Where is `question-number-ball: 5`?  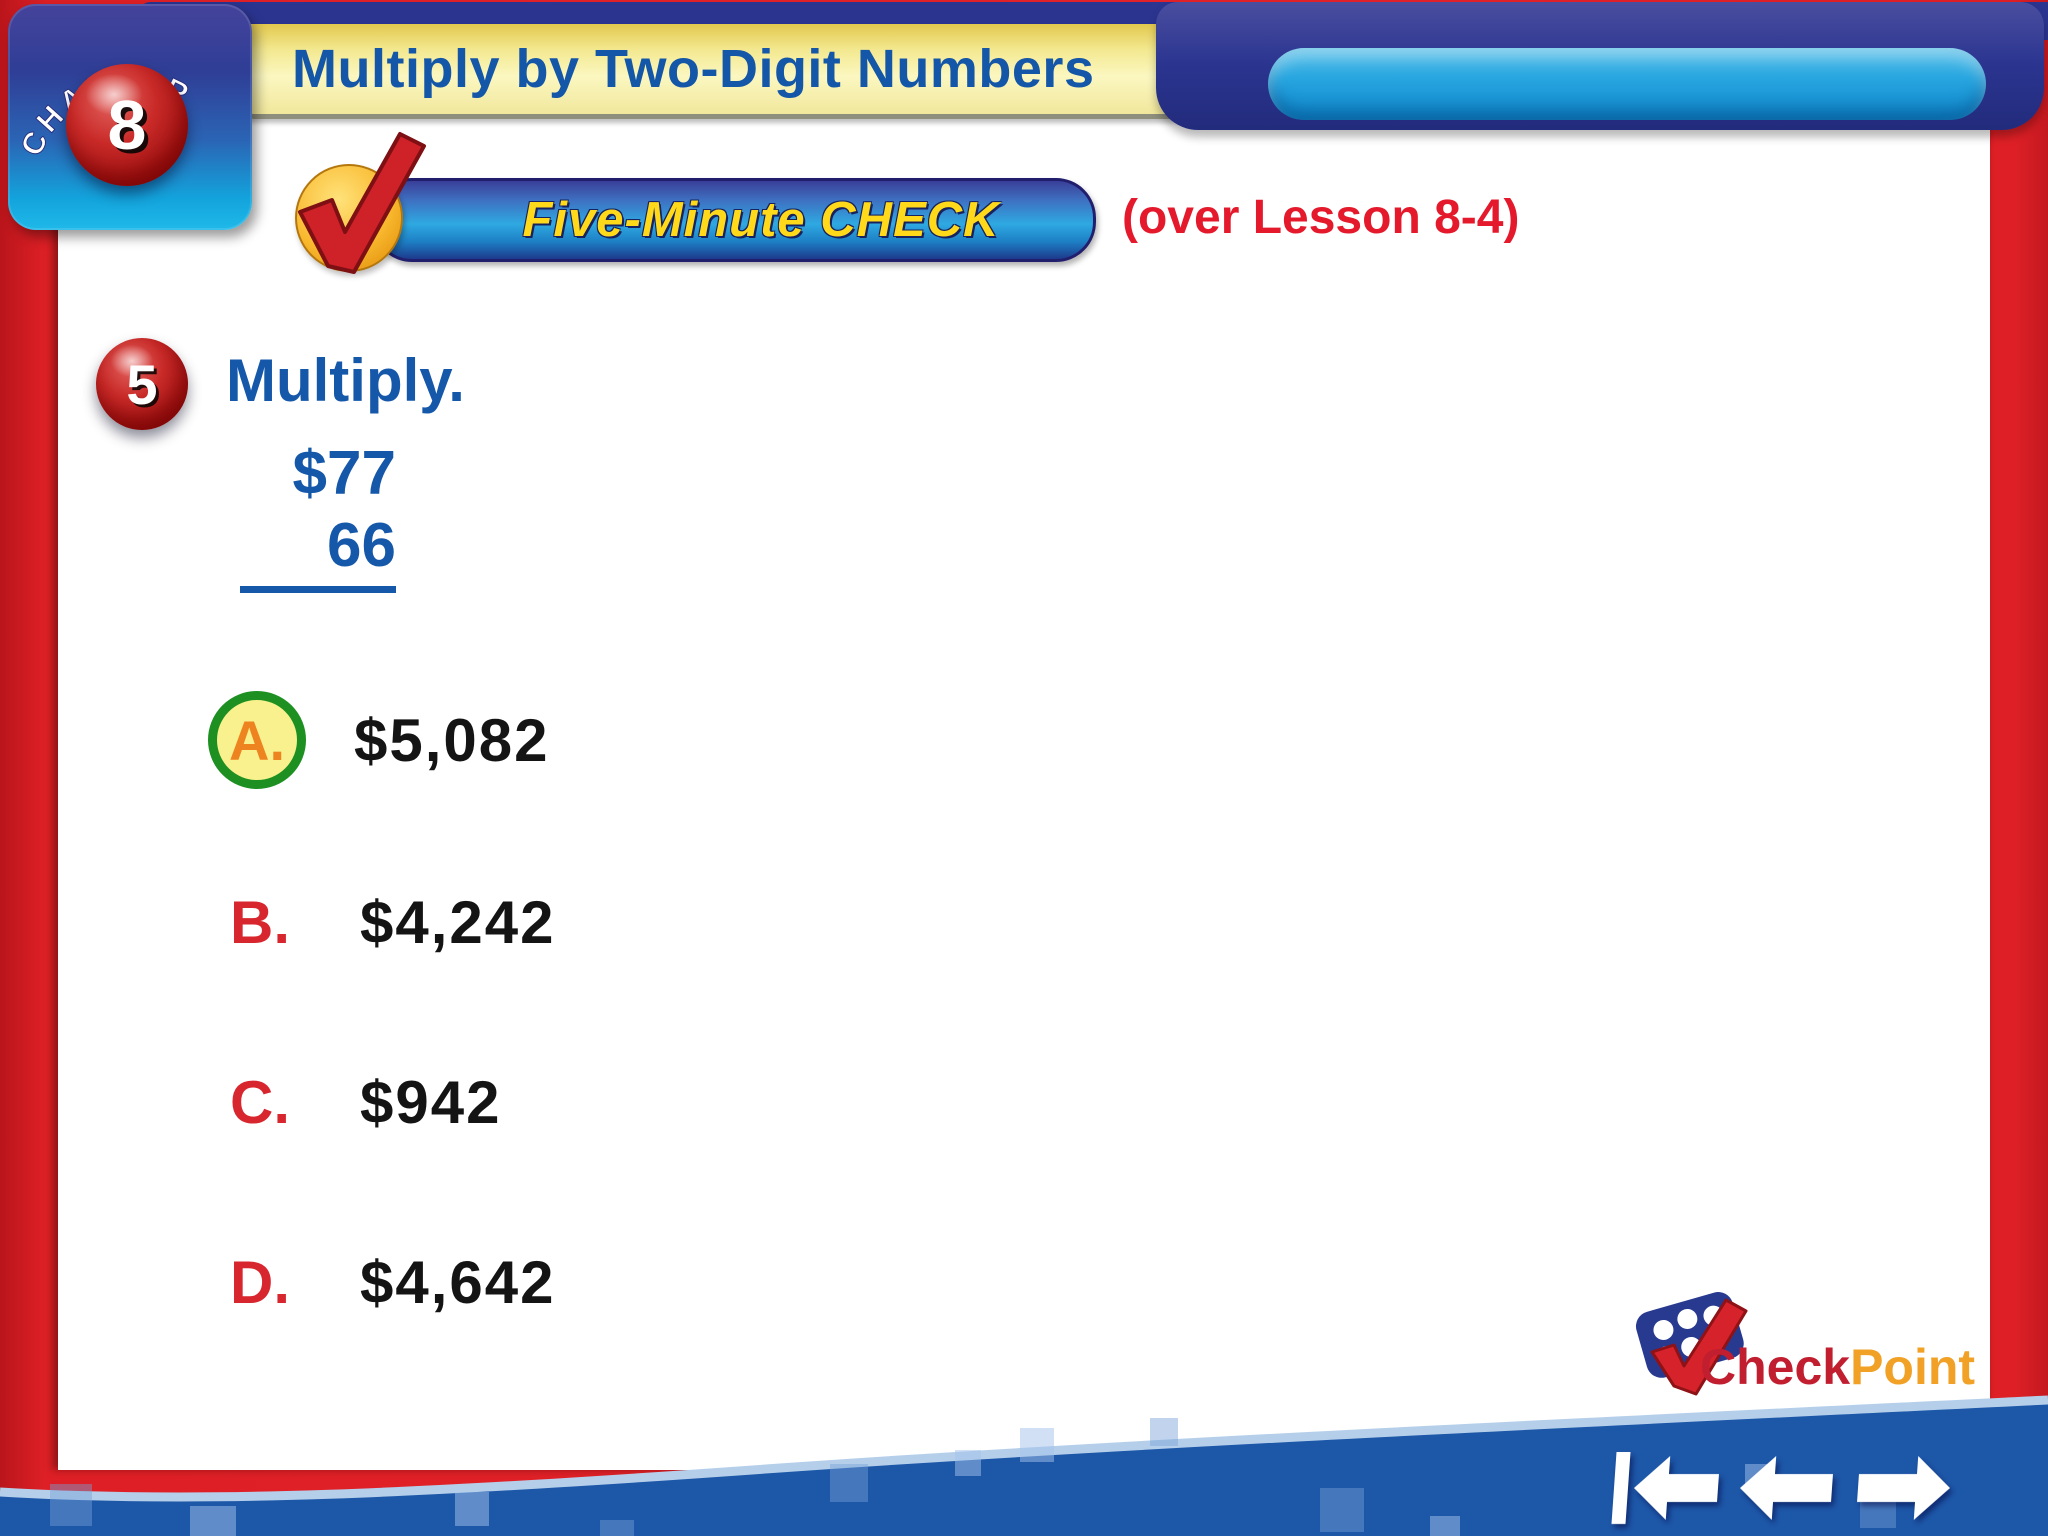
question-number-ball: 5 is located at coordinates (142, 384).